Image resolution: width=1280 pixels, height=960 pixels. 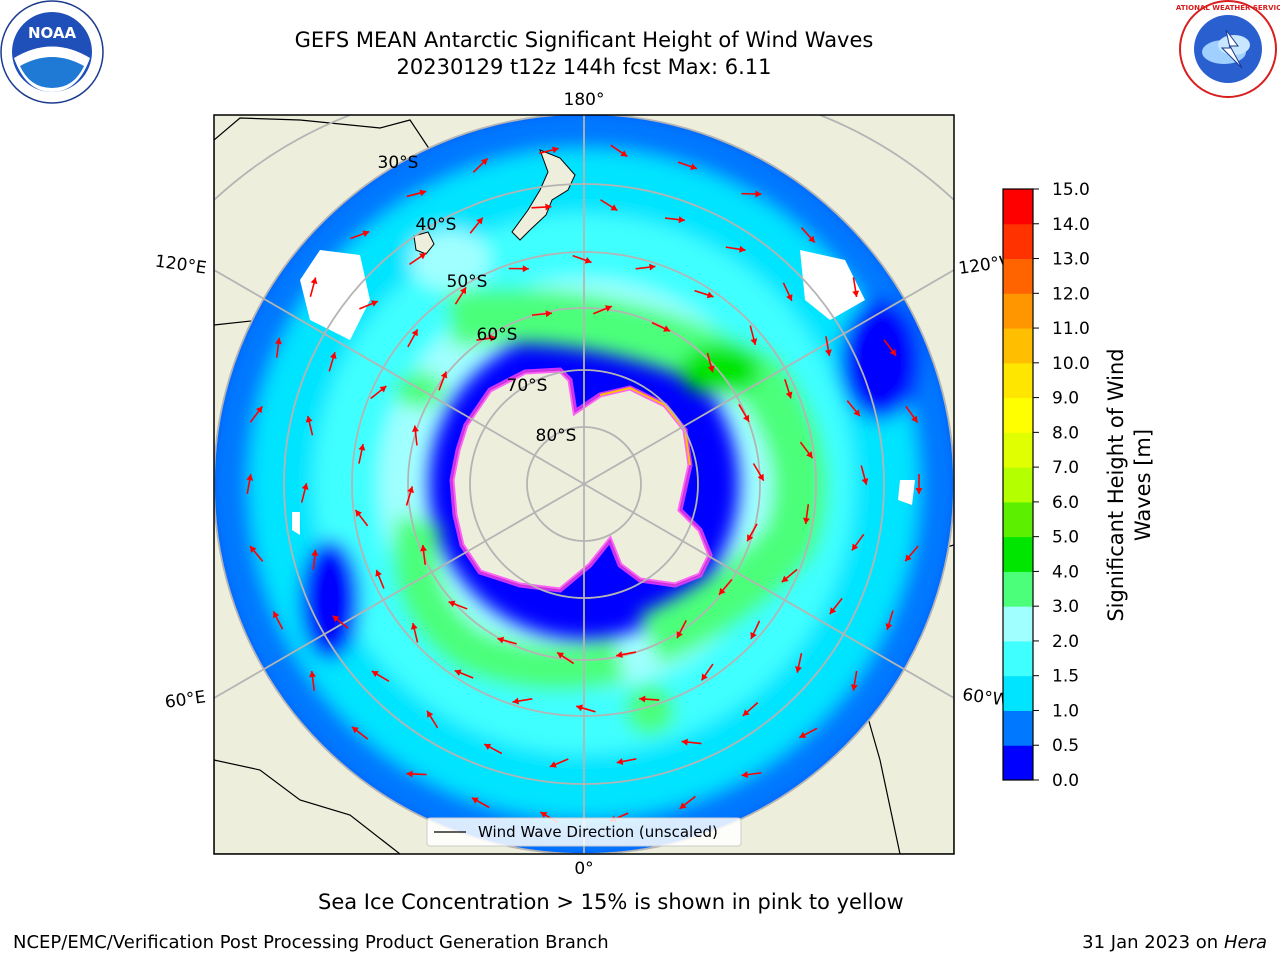 What do you see at coordinates (1065, 677) in the screenshot?
I see `colorbar-tick-label: 1.5` at bounding box center [1065, 677].